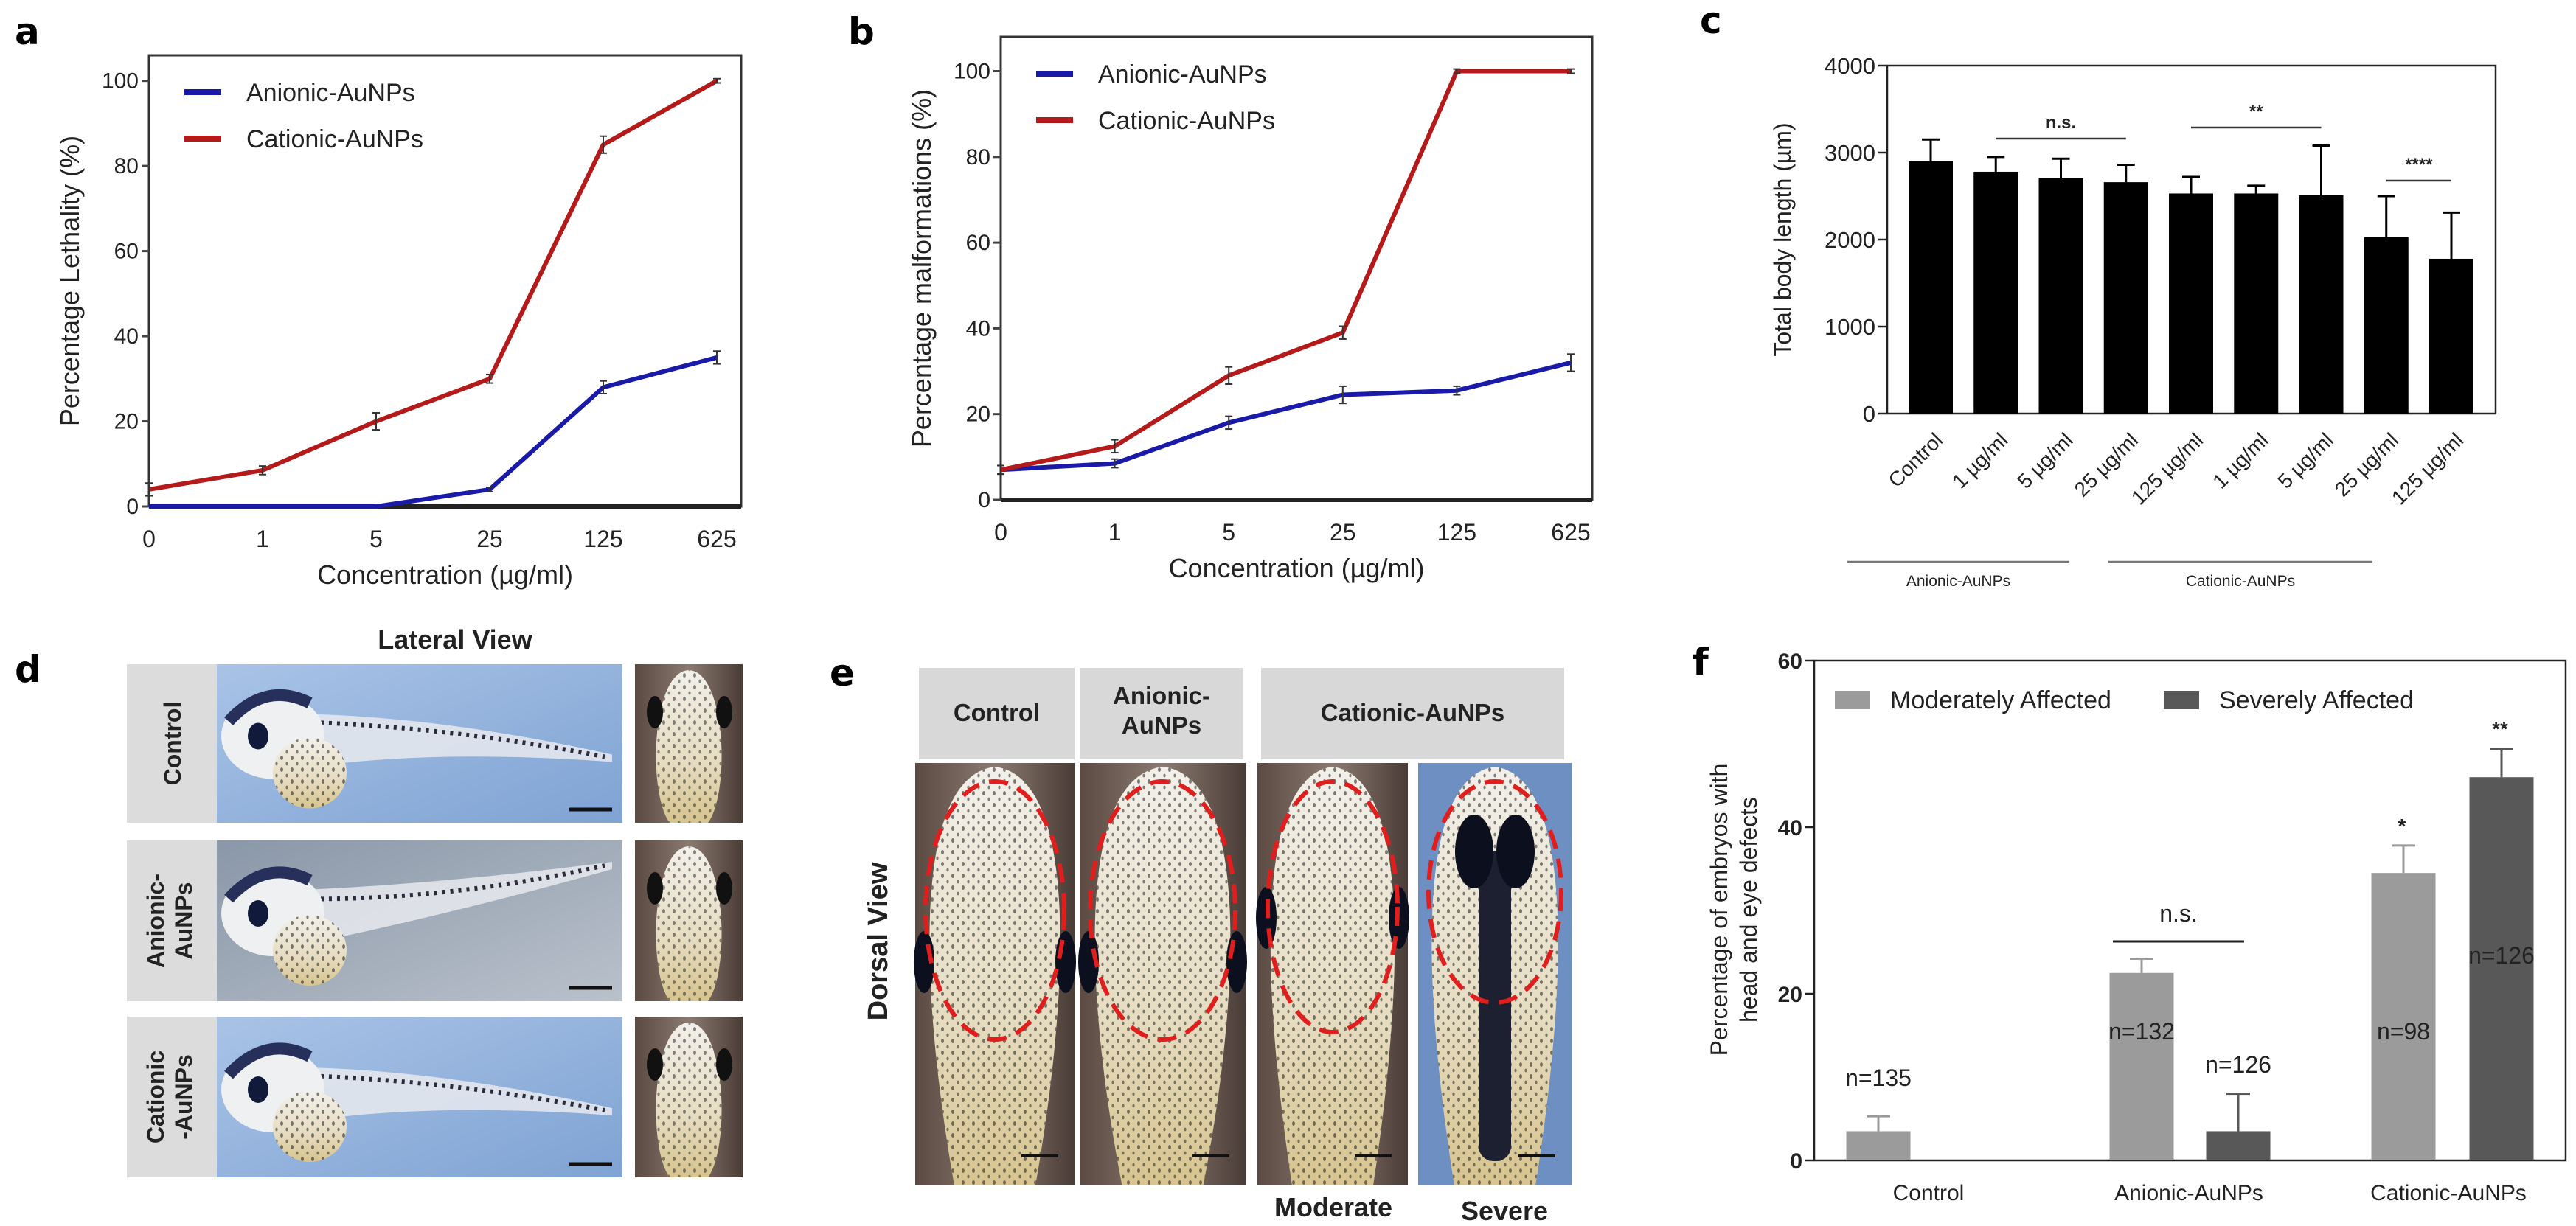  I want to click on legend-label: Severely Affected, so click(2316, 700).